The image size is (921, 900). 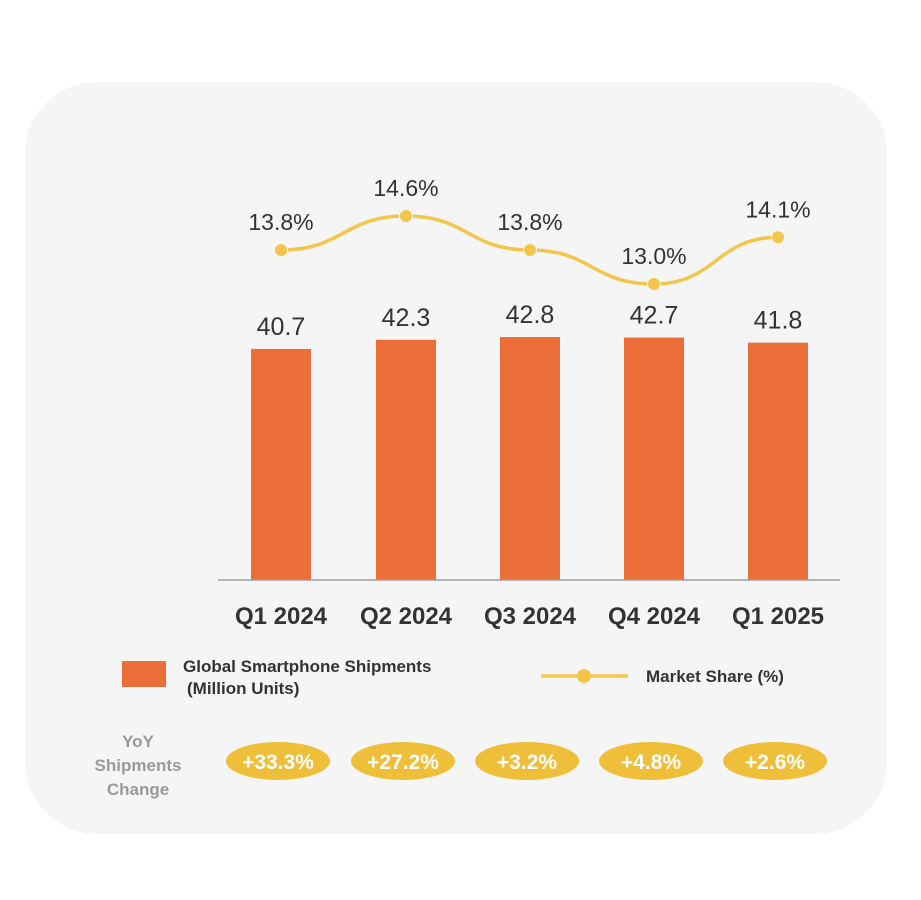 I want to click on yoy-pill-label: +2.6%, so click(x=775, y=762).